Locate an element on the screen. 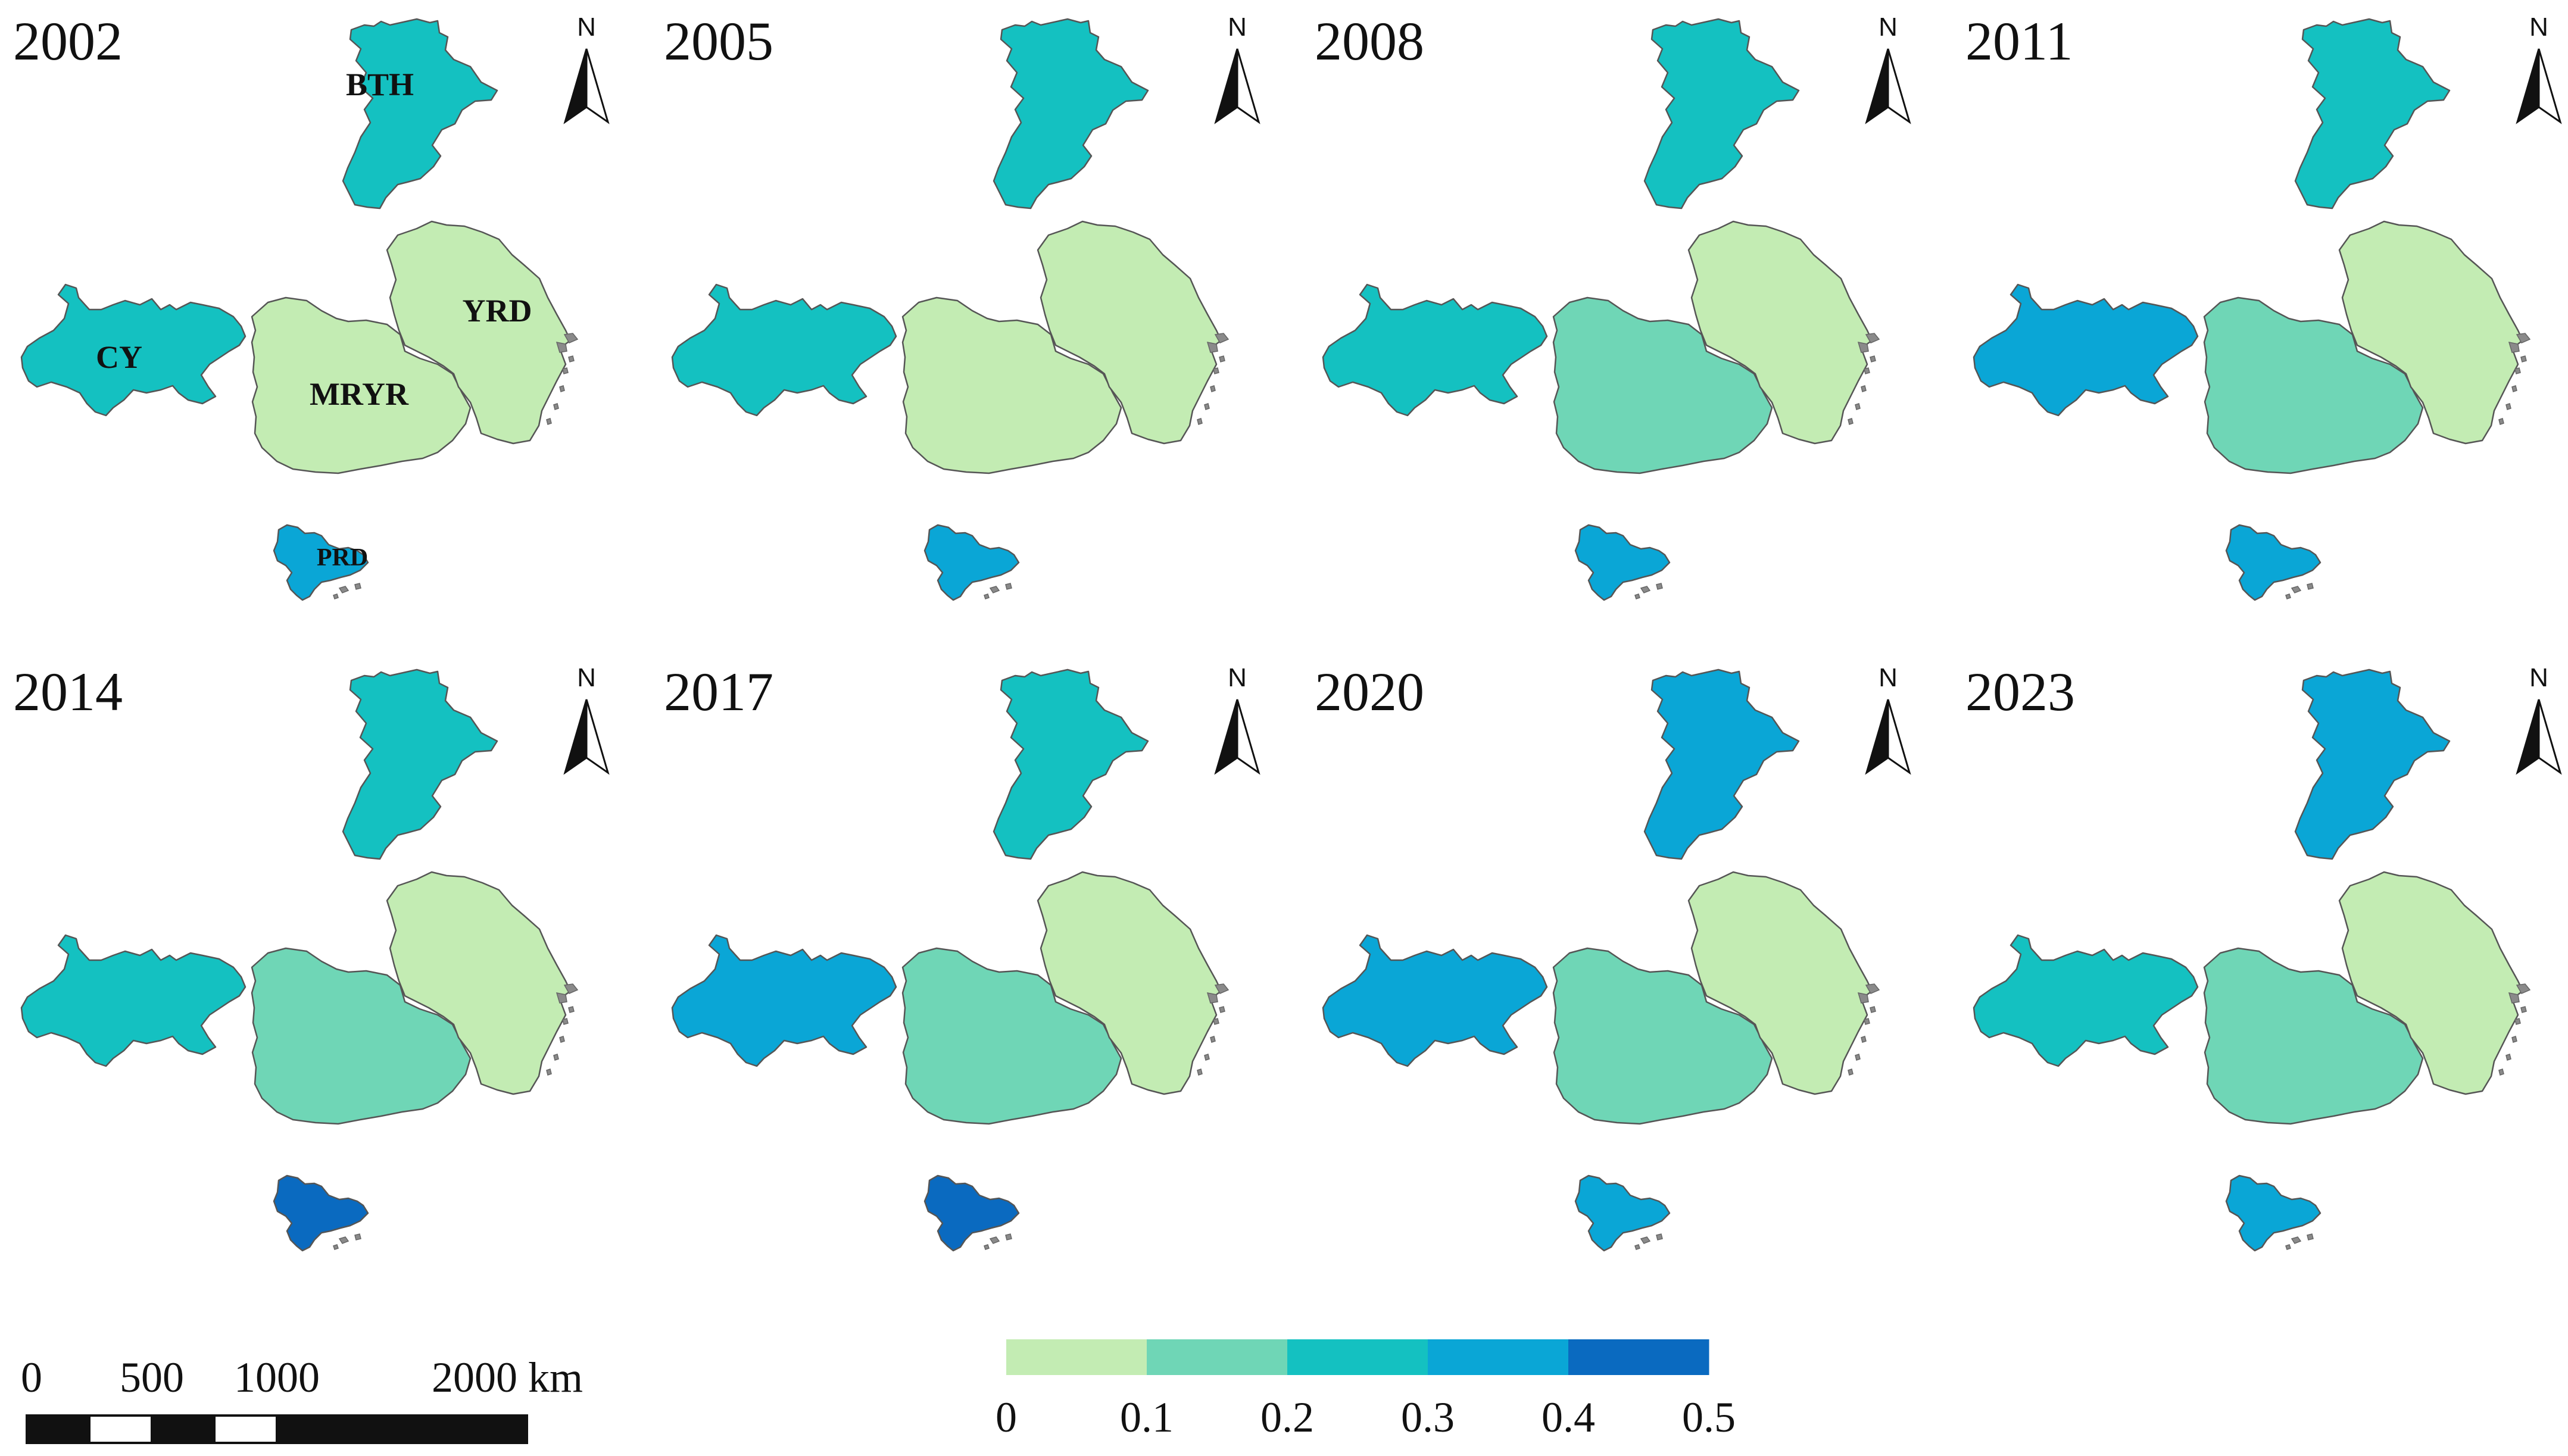 The image size is (2568, 1456). region-mryr-2002 is located at coordinates (361, 385).